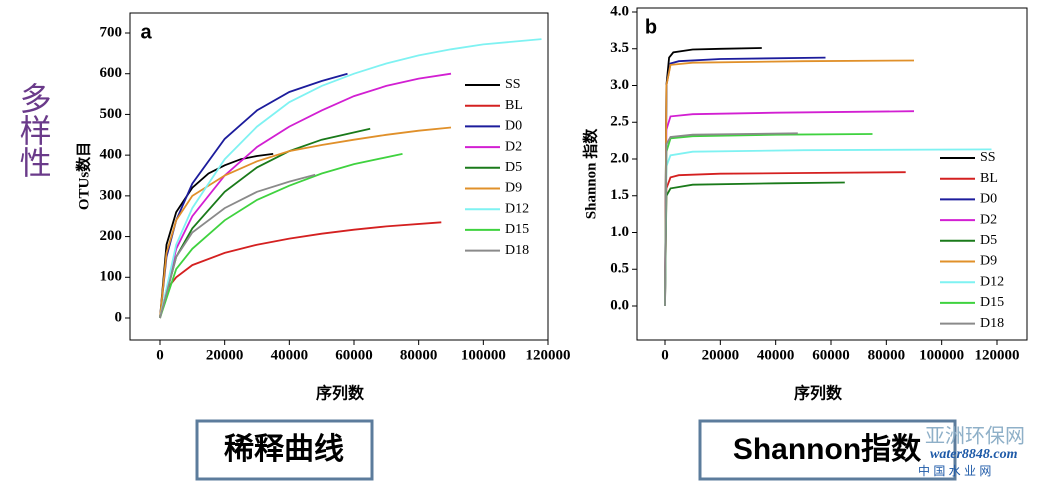  I want to click on watermark: water8848.com, so click(974, 454).